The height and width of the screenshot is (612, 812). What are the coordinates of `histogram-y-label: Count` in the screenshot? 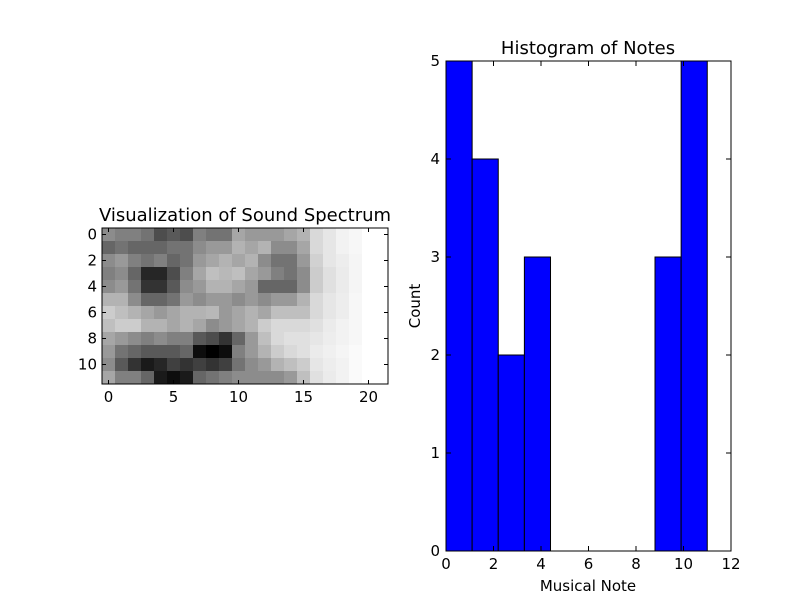 It's located at (415, 306).